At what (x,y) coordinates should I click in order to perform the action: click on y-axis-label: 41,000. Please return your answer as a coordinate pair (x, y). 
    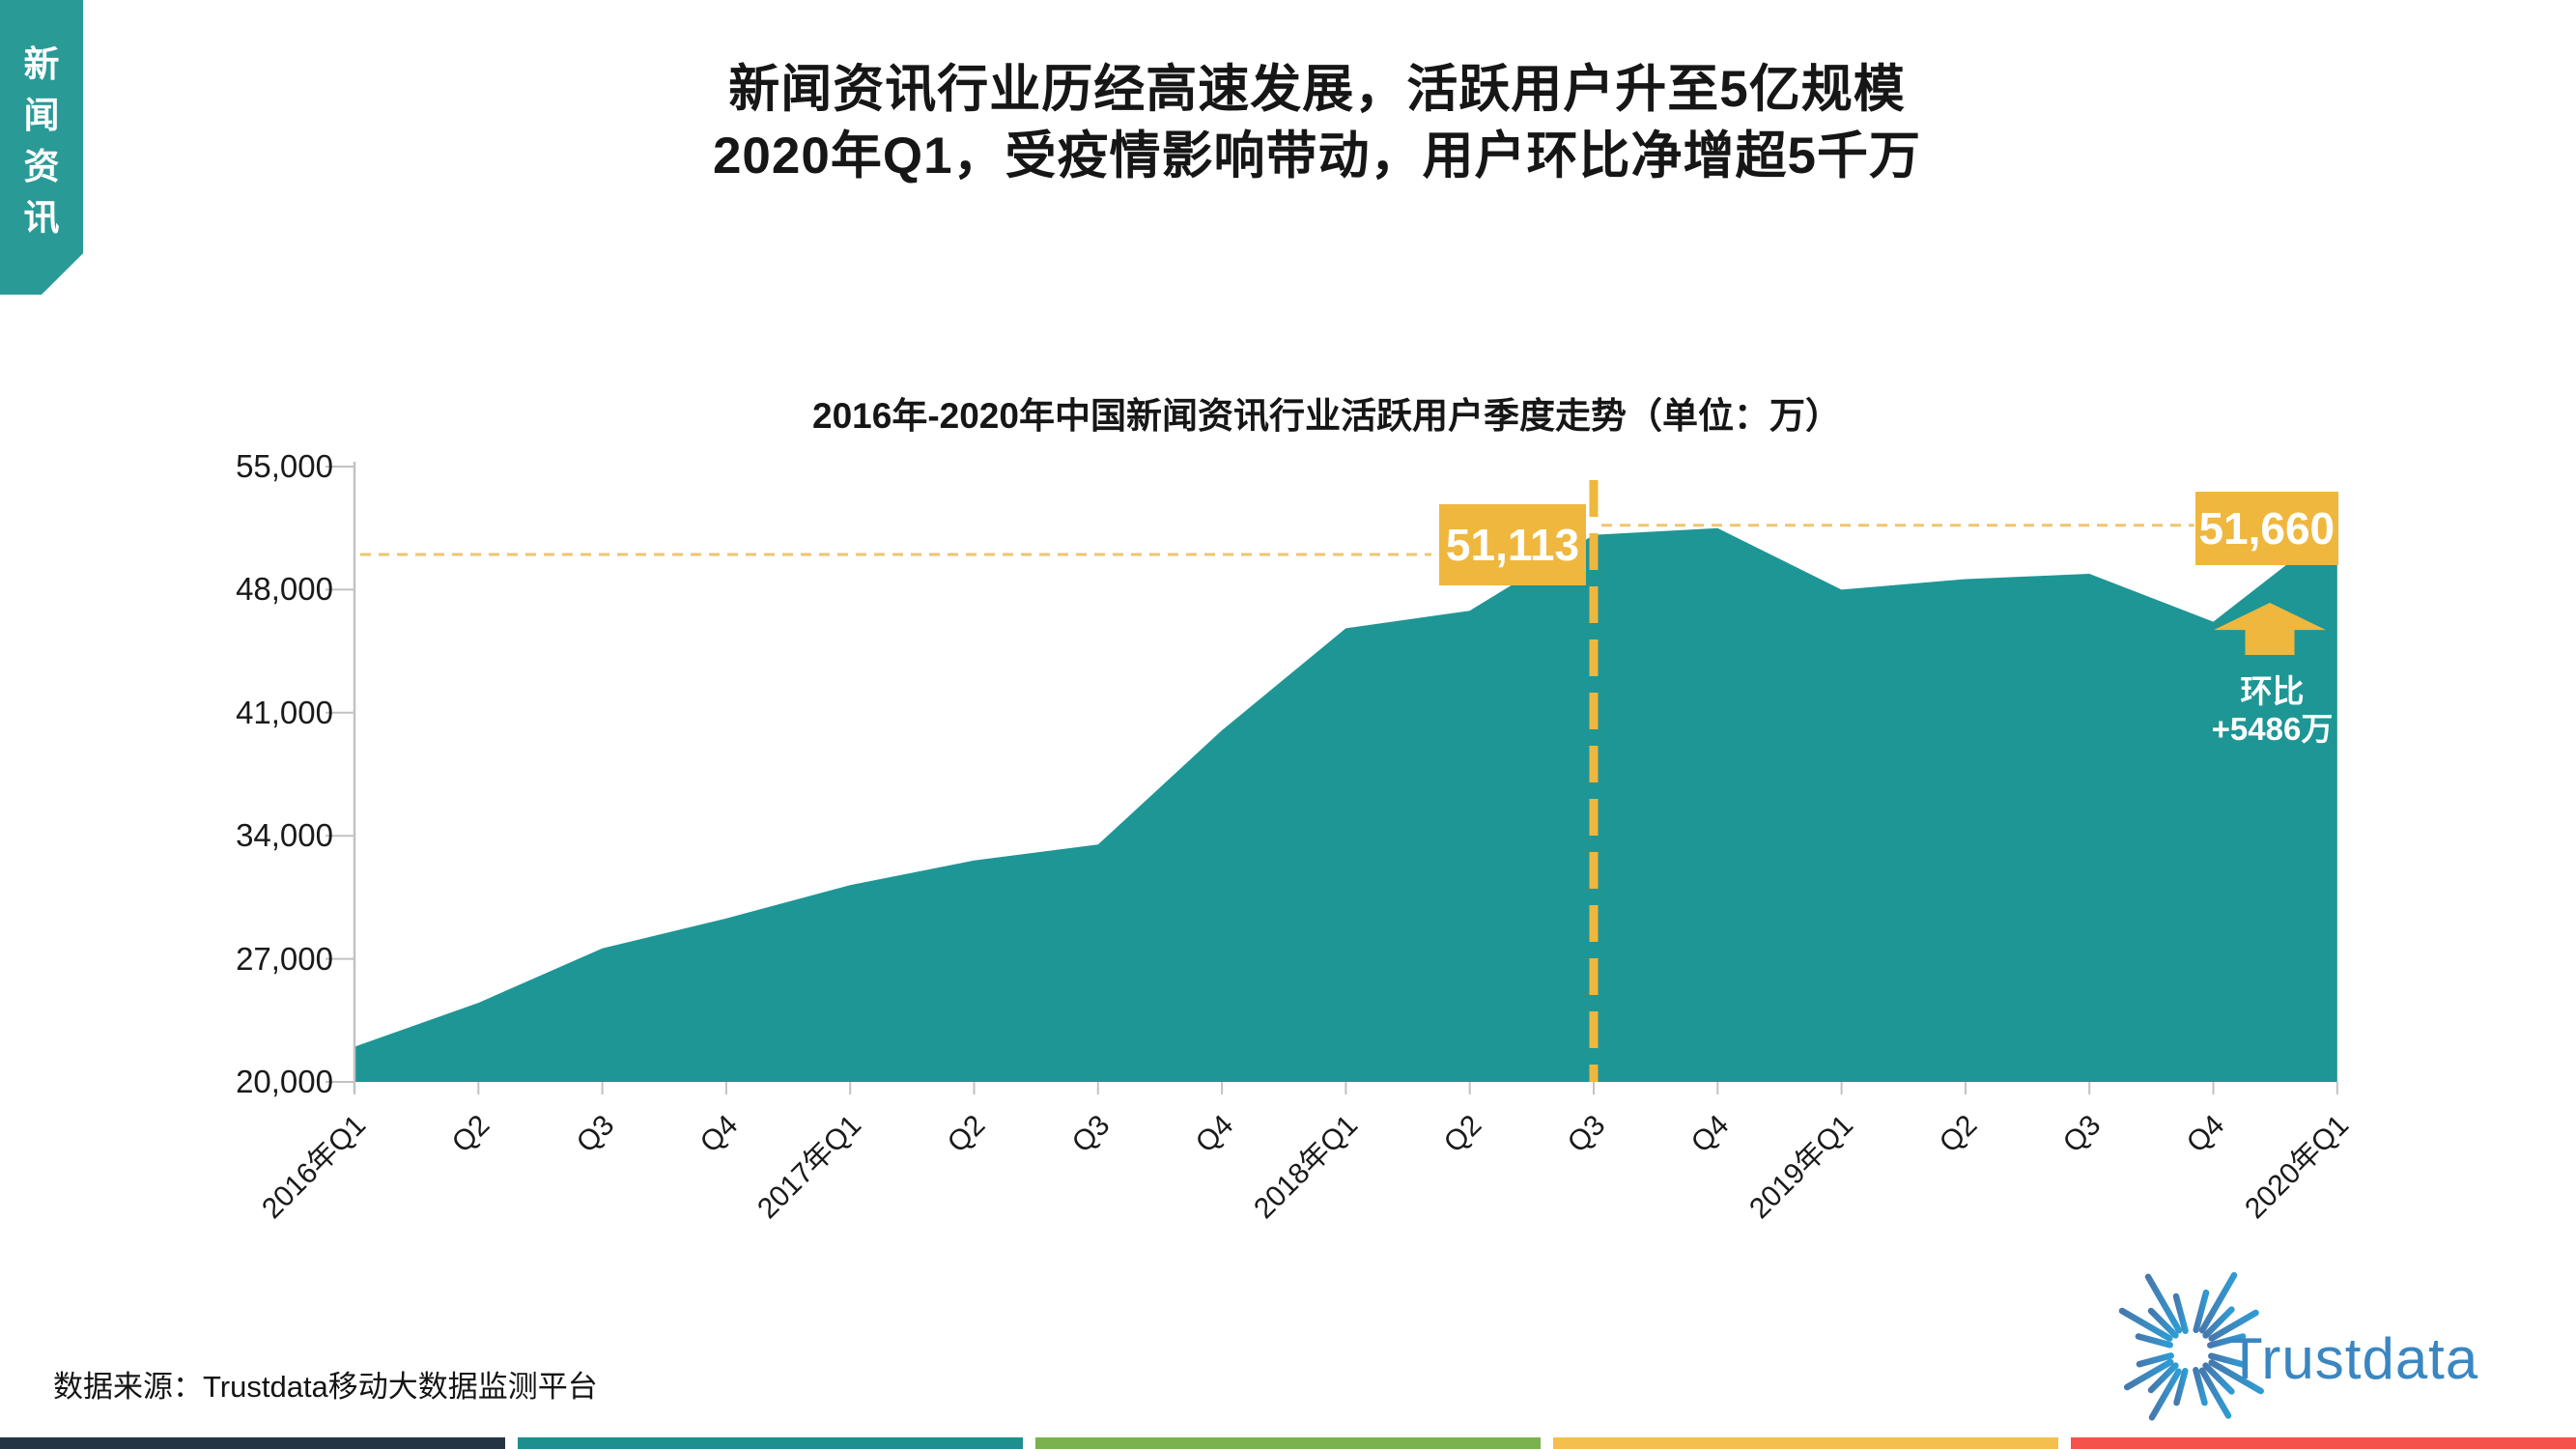
    Looking at the image, I should click on (284, 712).